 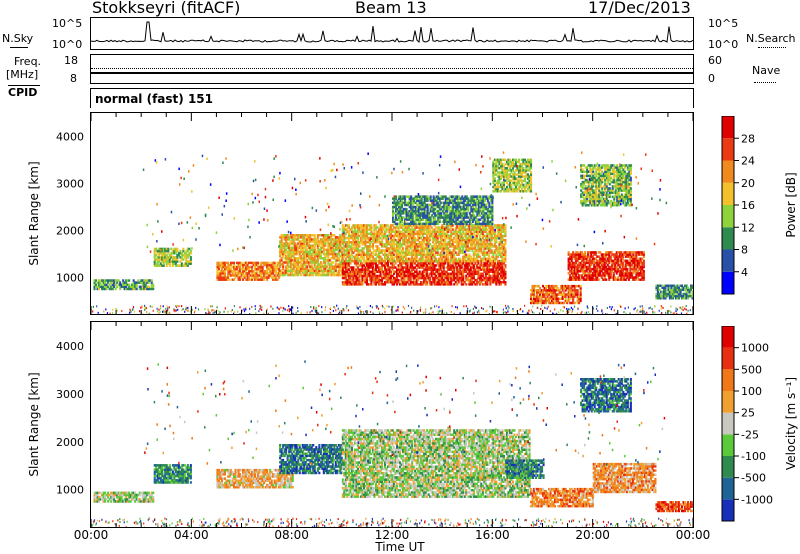 I want to click on freq-label-2: [MHz], so click(x=22, y=74).